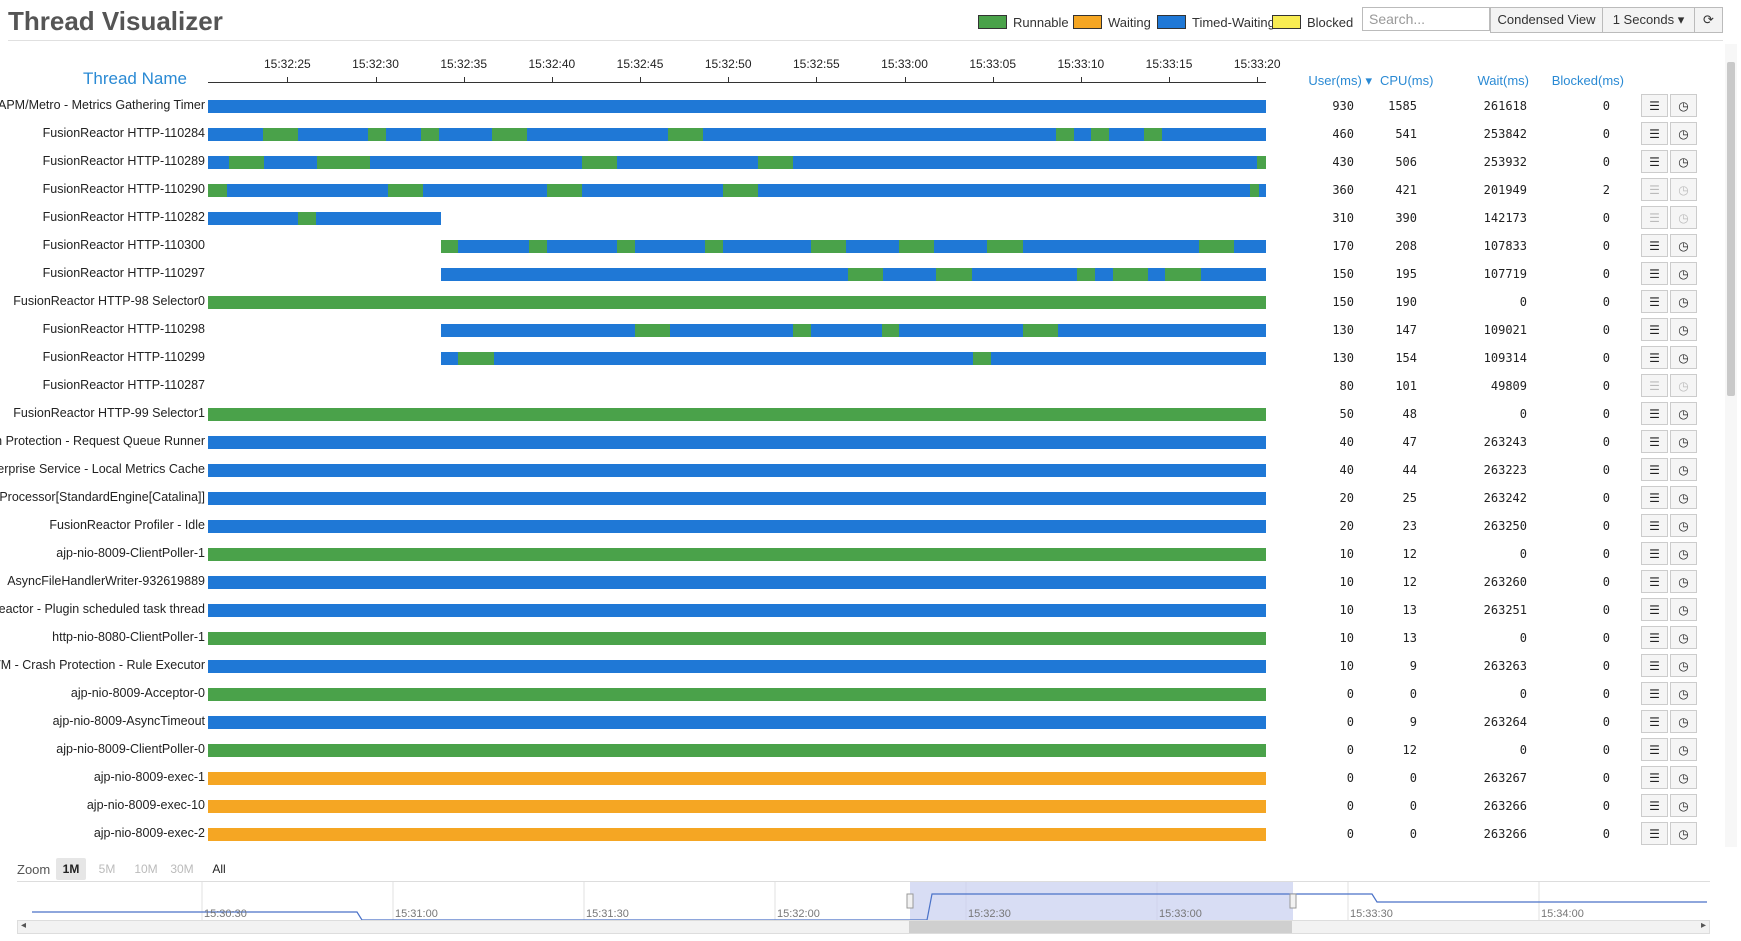 The height and width of the screenshot is (941, 1741). Describe the element at coordinates (1407, 80) in the screenshot. I see `cpu-ms-header: CPU(ms)` at that location.